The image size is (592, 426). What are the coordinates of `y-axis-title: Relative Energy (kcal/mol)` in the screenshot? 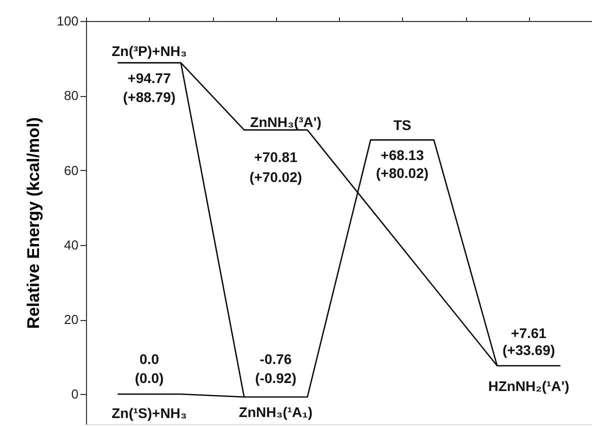 It's located at (33, 223).